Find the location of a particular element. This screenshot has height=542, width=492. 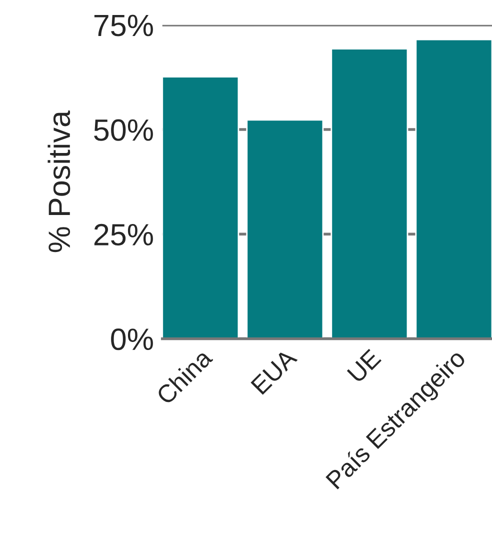

y-axis-title: % Positiva is located at coordinates (59, 181).